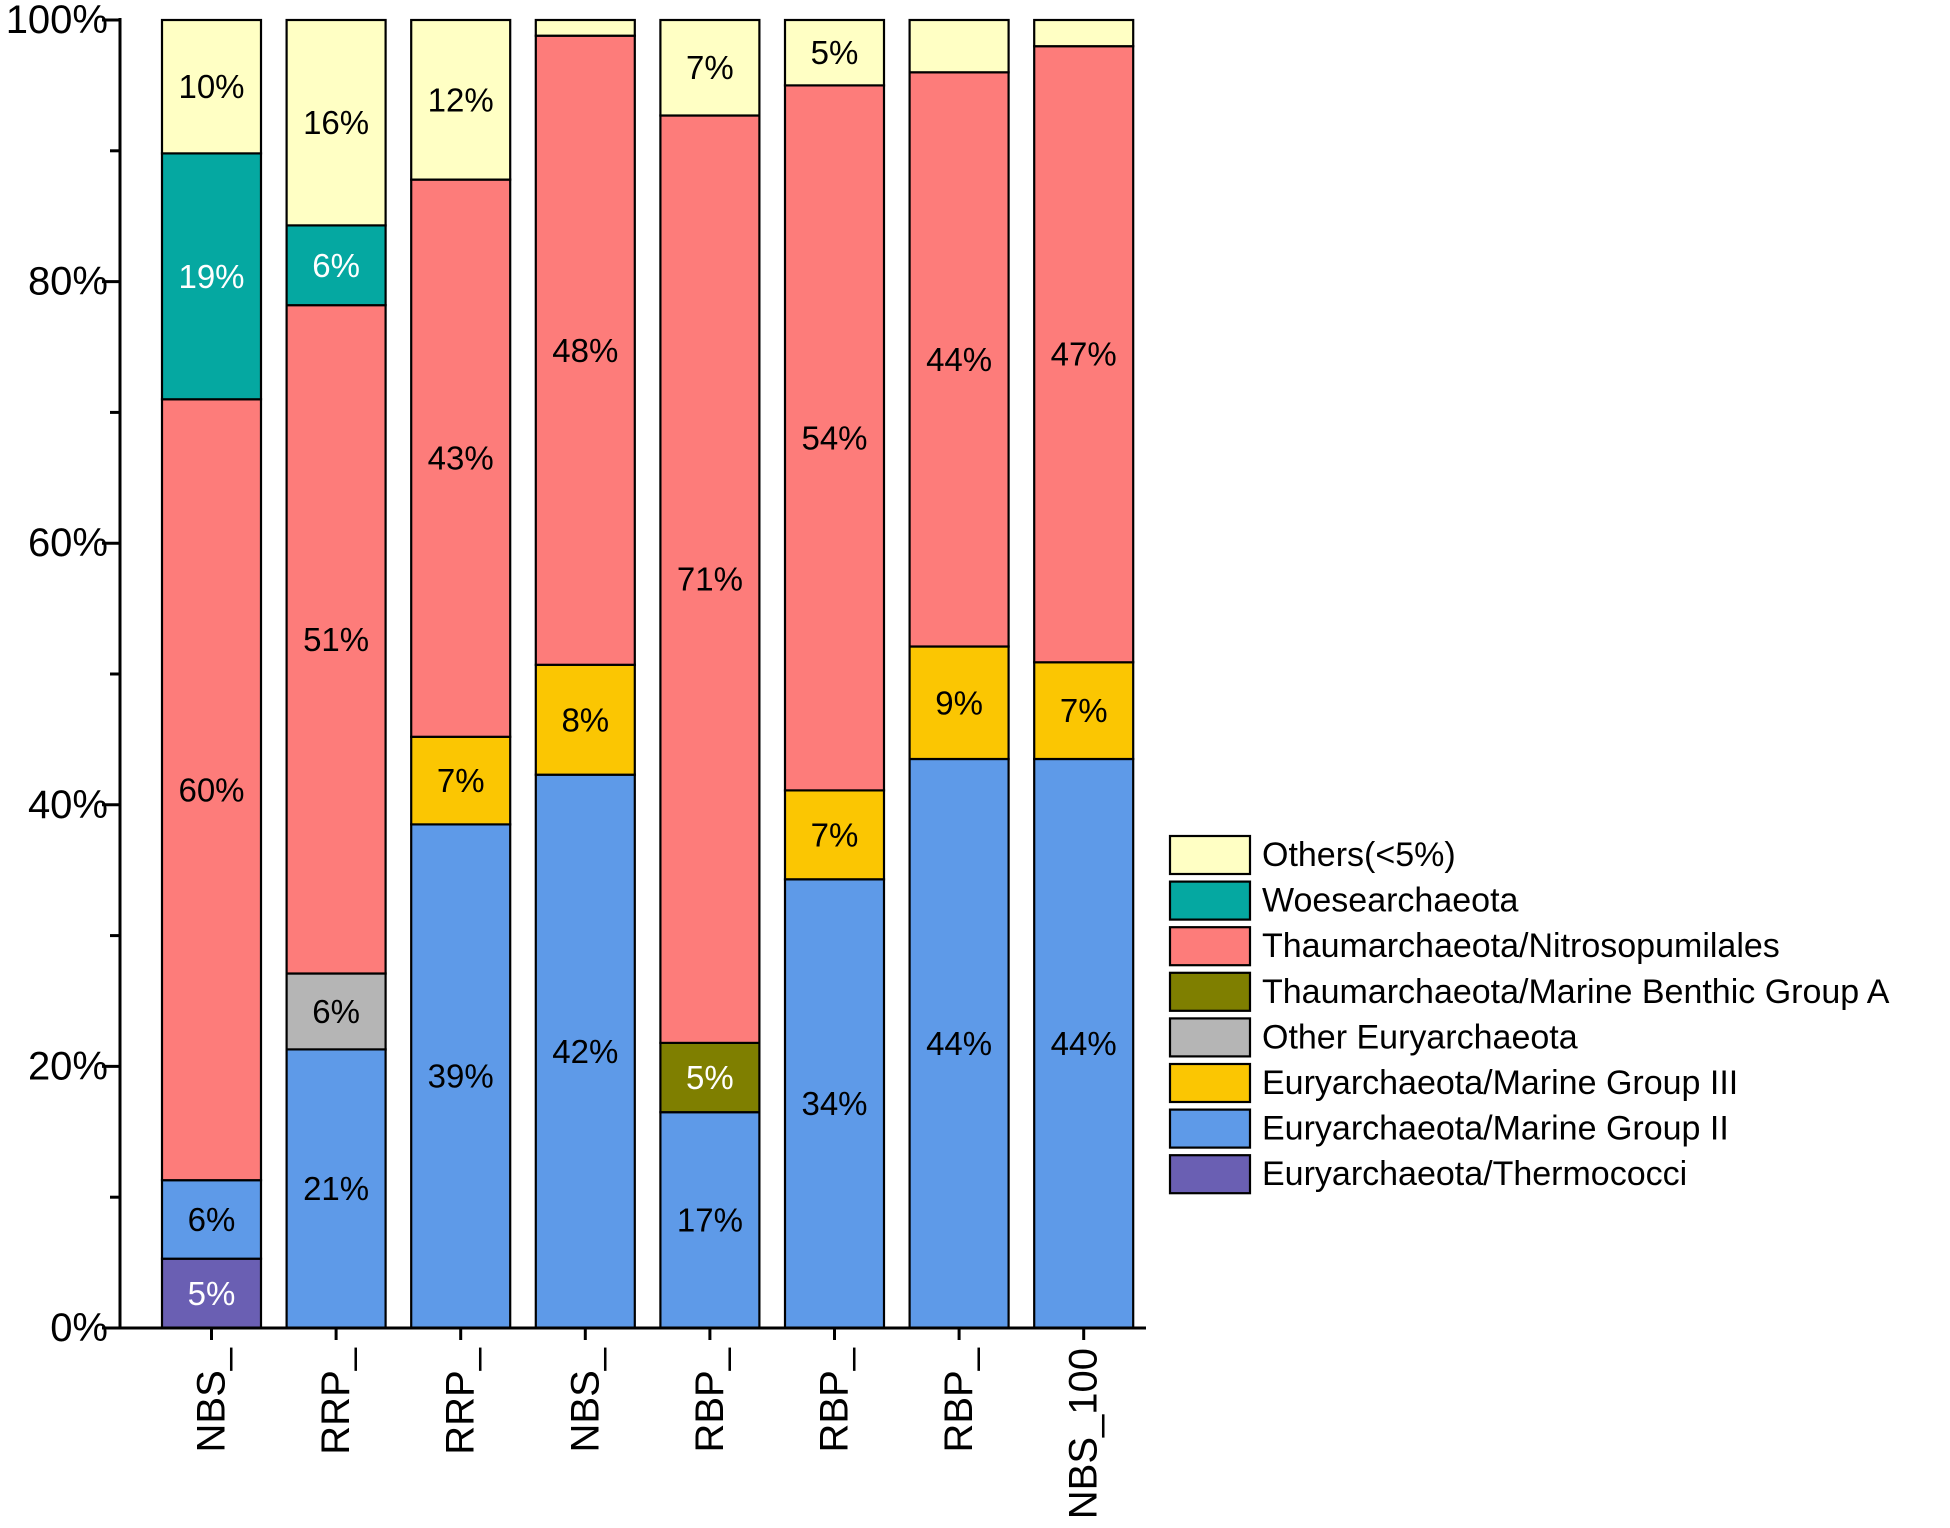 The image size is (1950, 1528). Describe the element at coordinates (68, 805) in the screenshot. I see `y-tick-label-40: 40%` at that location.